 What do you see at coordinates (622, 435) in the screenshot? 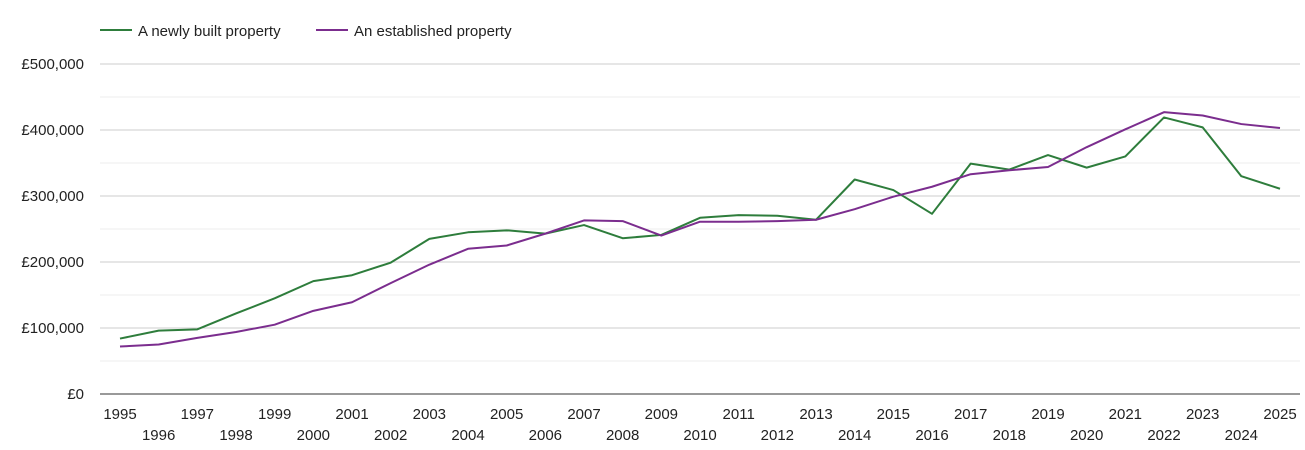
I see `x-tick-label: 2008` at bounding box center [622, 435].